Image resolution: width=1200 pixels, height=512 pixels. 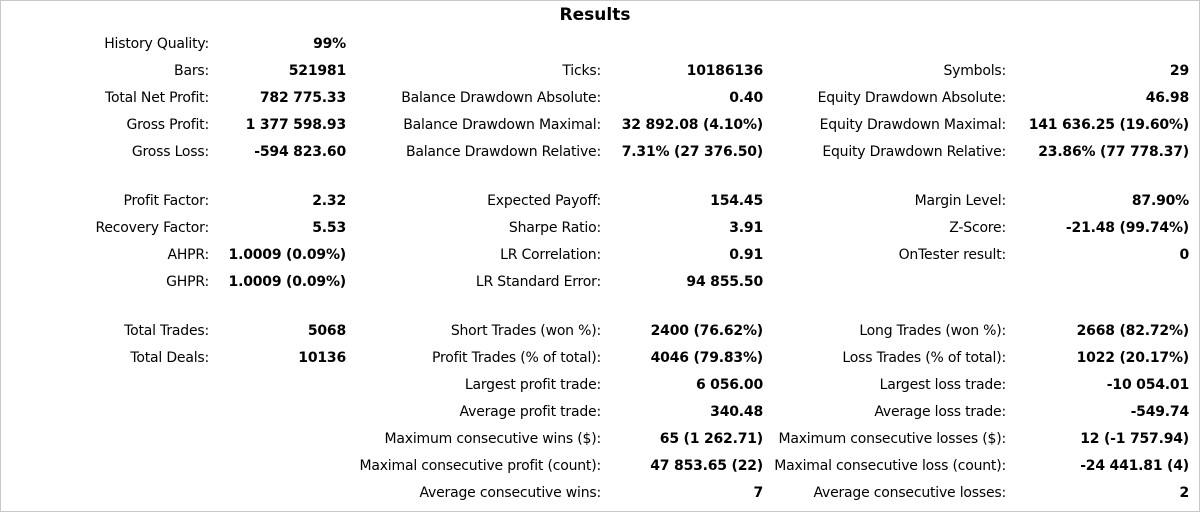 I want to click on history-quality-label: History Quality:, so click(x=156, y=44).